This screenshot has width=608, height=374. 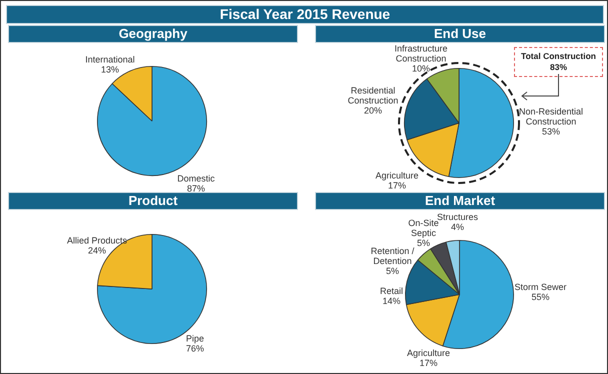 I want to click on slice-label: Allied Products, so click(x=97, y=240).